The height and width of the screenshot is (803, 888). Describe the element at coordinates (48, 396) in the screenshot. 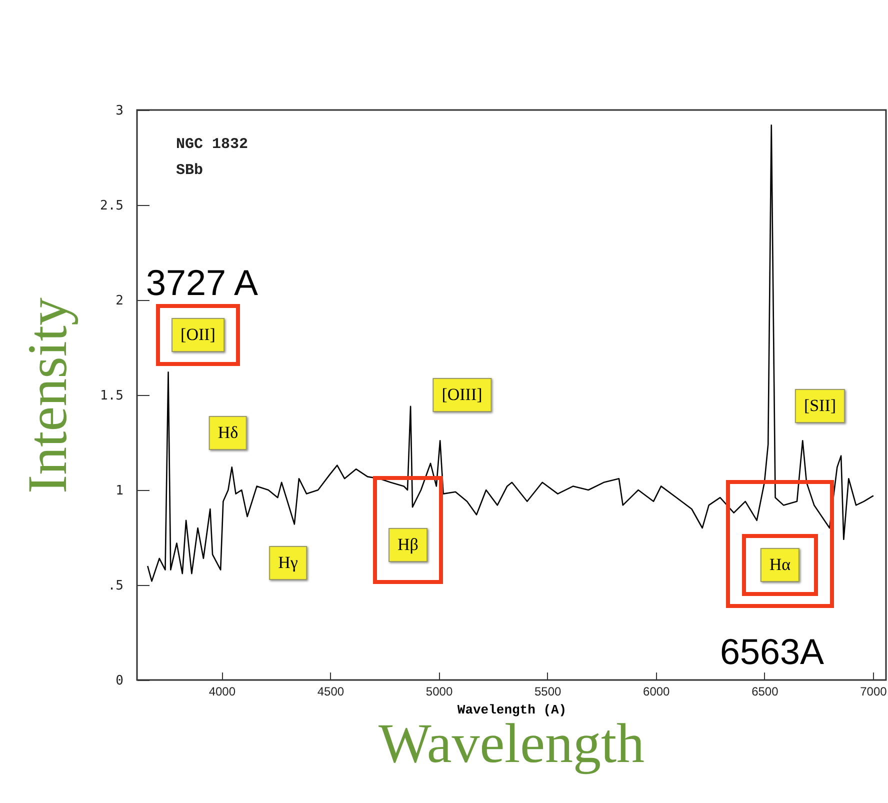

I see `y-axis-title: Intensity` at that location.